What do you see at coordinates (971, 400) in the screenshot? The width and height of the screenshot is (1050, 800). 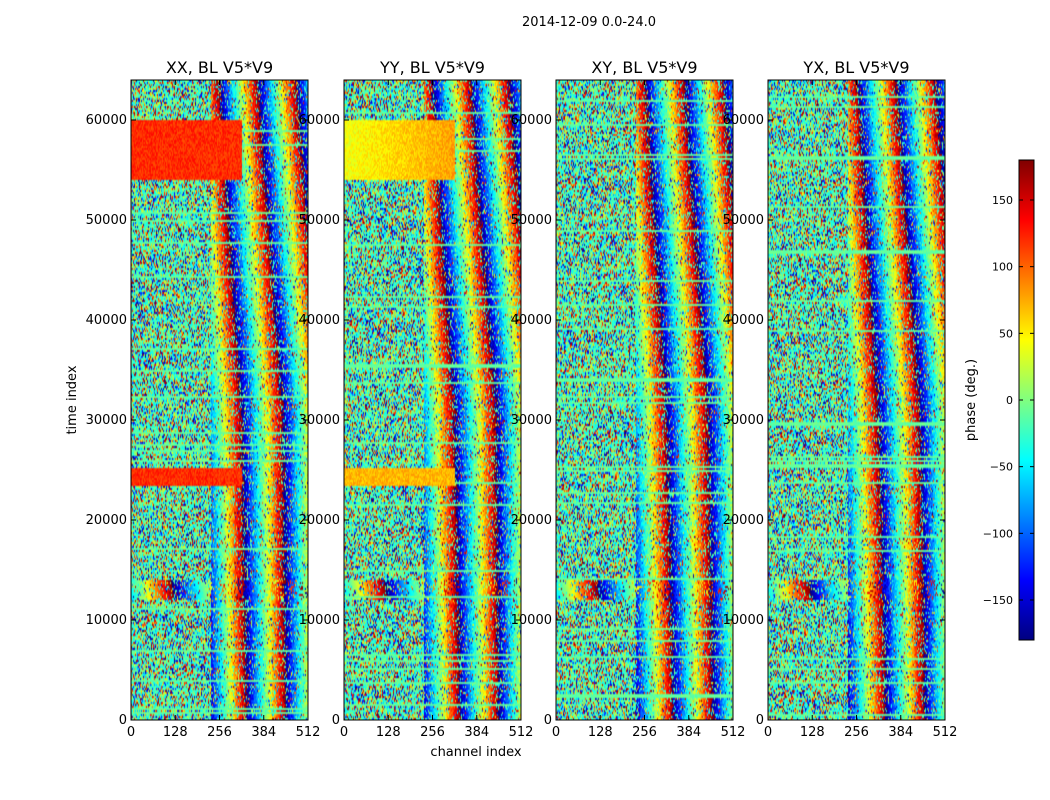 I see `colorbar-label: phase (deg.)` at bounding box center [971, 400].